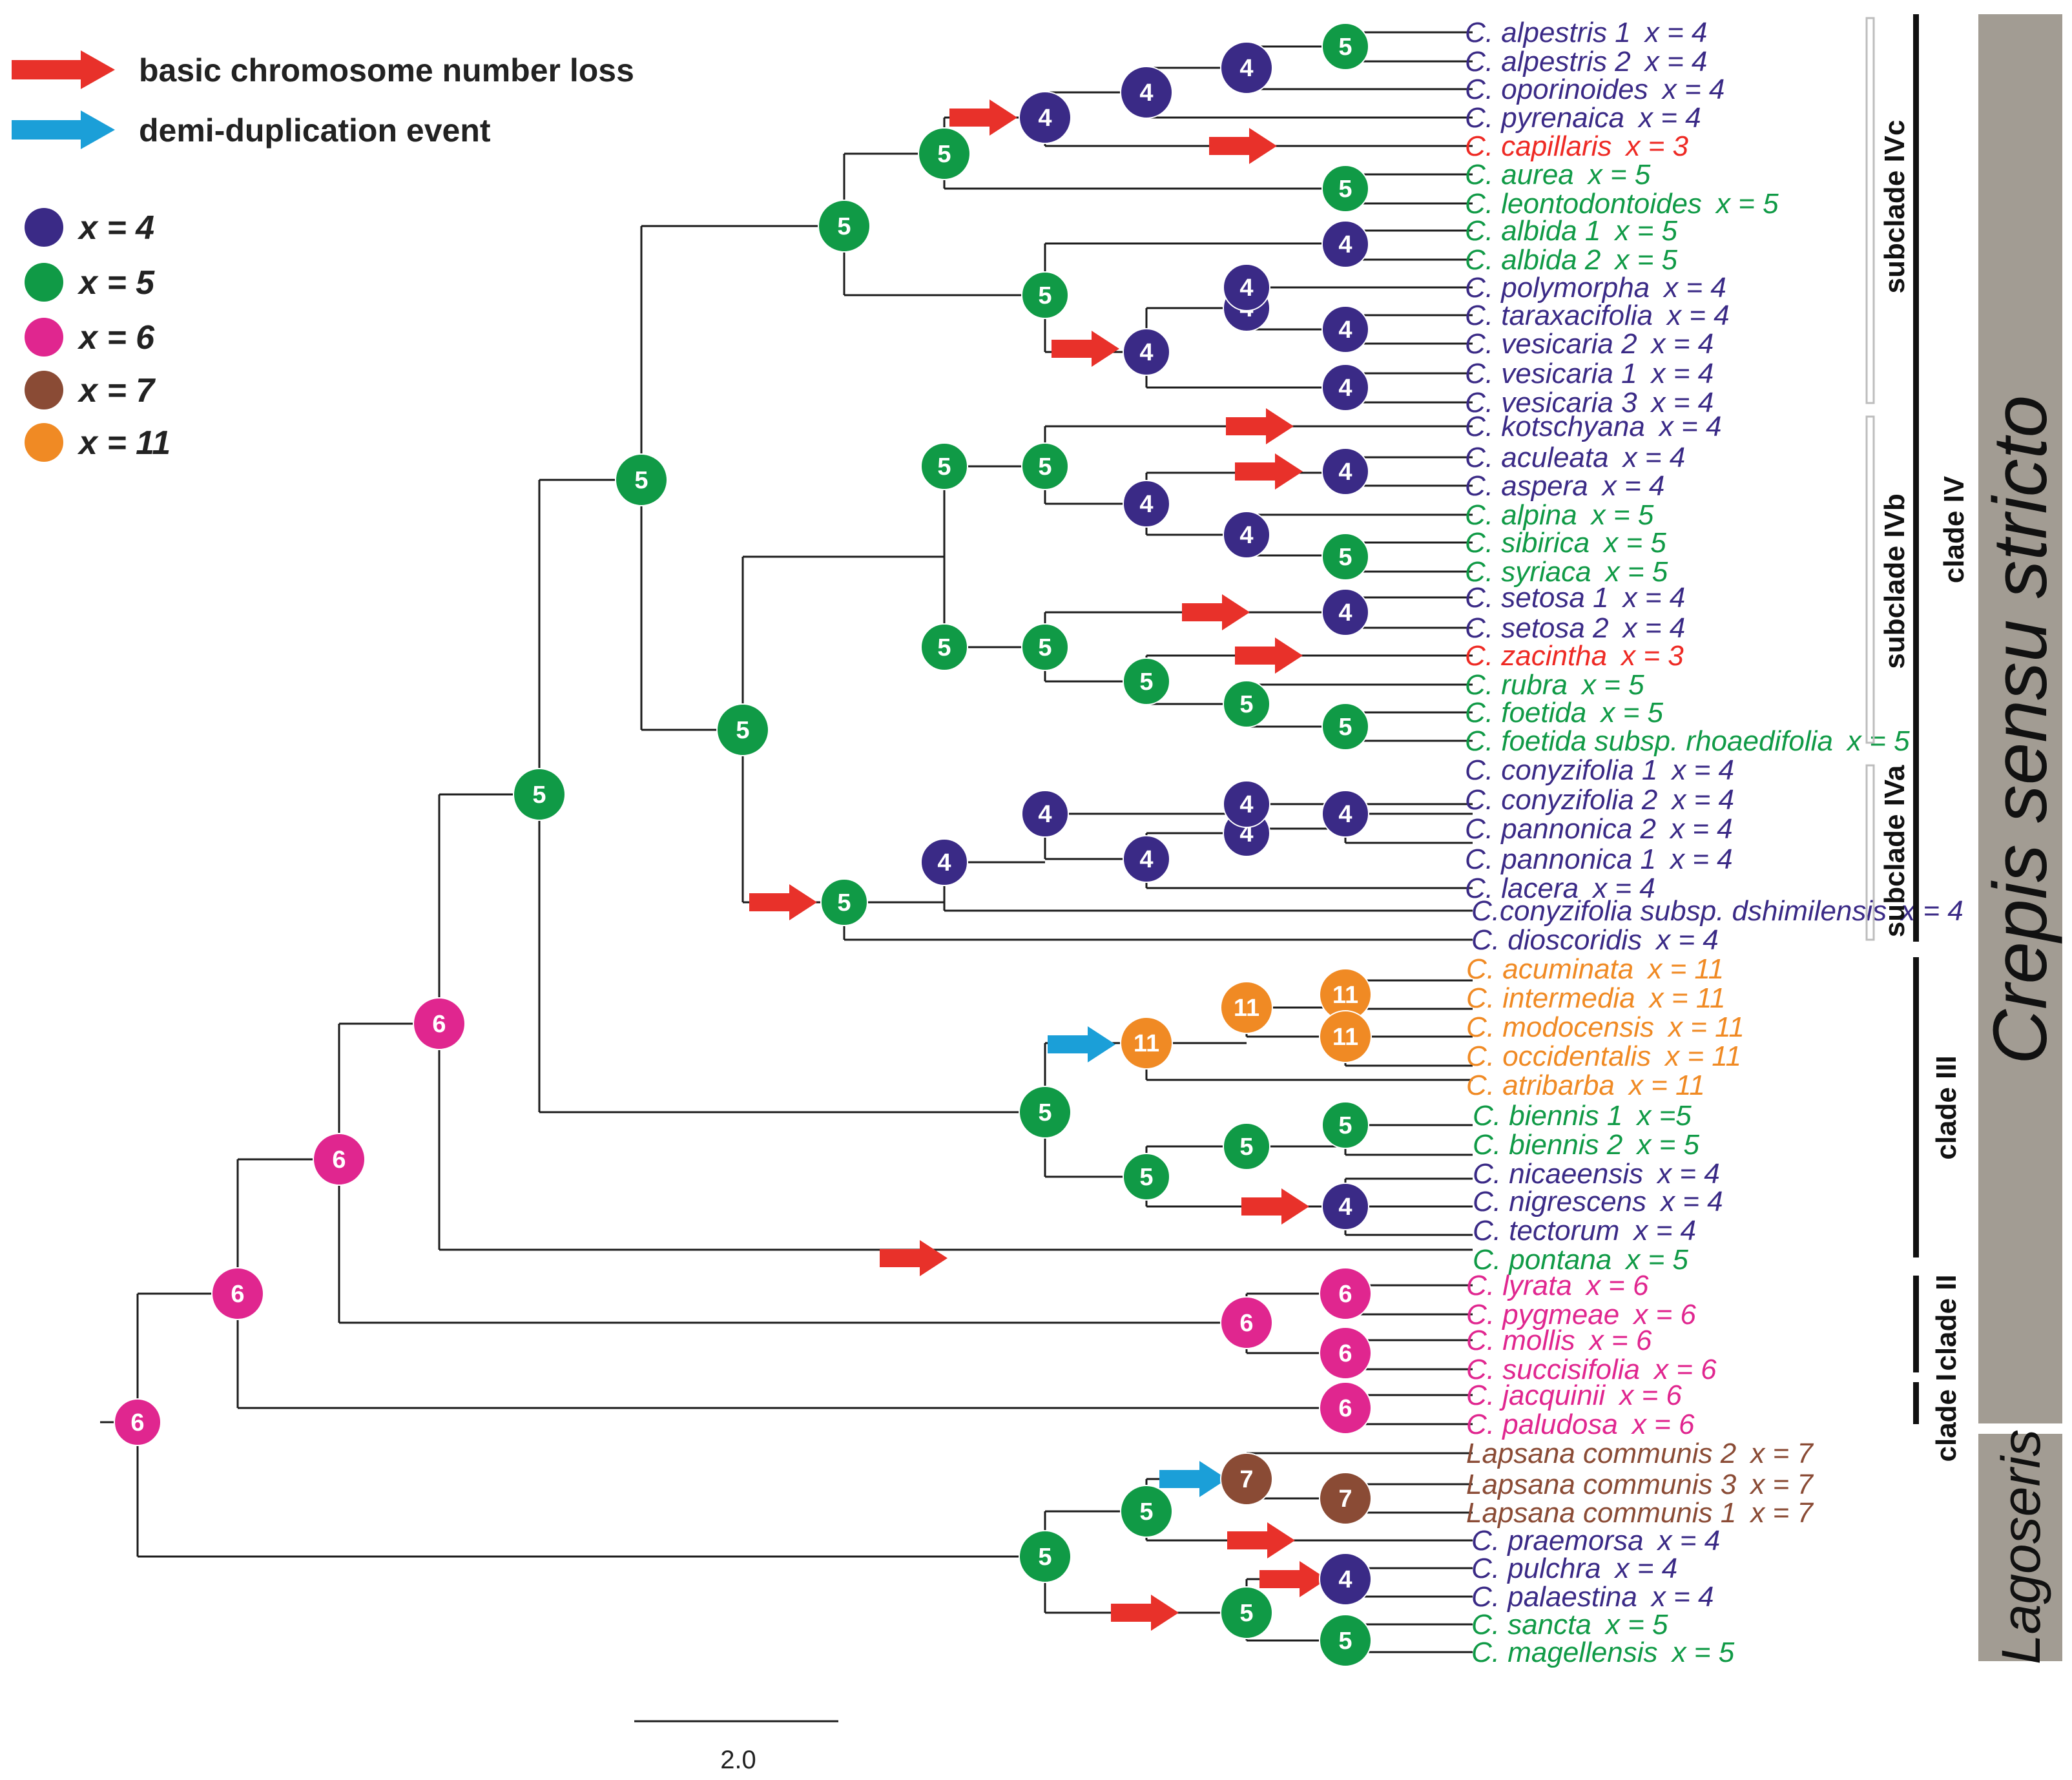  What do you see at coordinates (1652, 656) in the screenshot?
I see `taxon-chromosome-number: x = 3` at bounding box center [1652, 656].